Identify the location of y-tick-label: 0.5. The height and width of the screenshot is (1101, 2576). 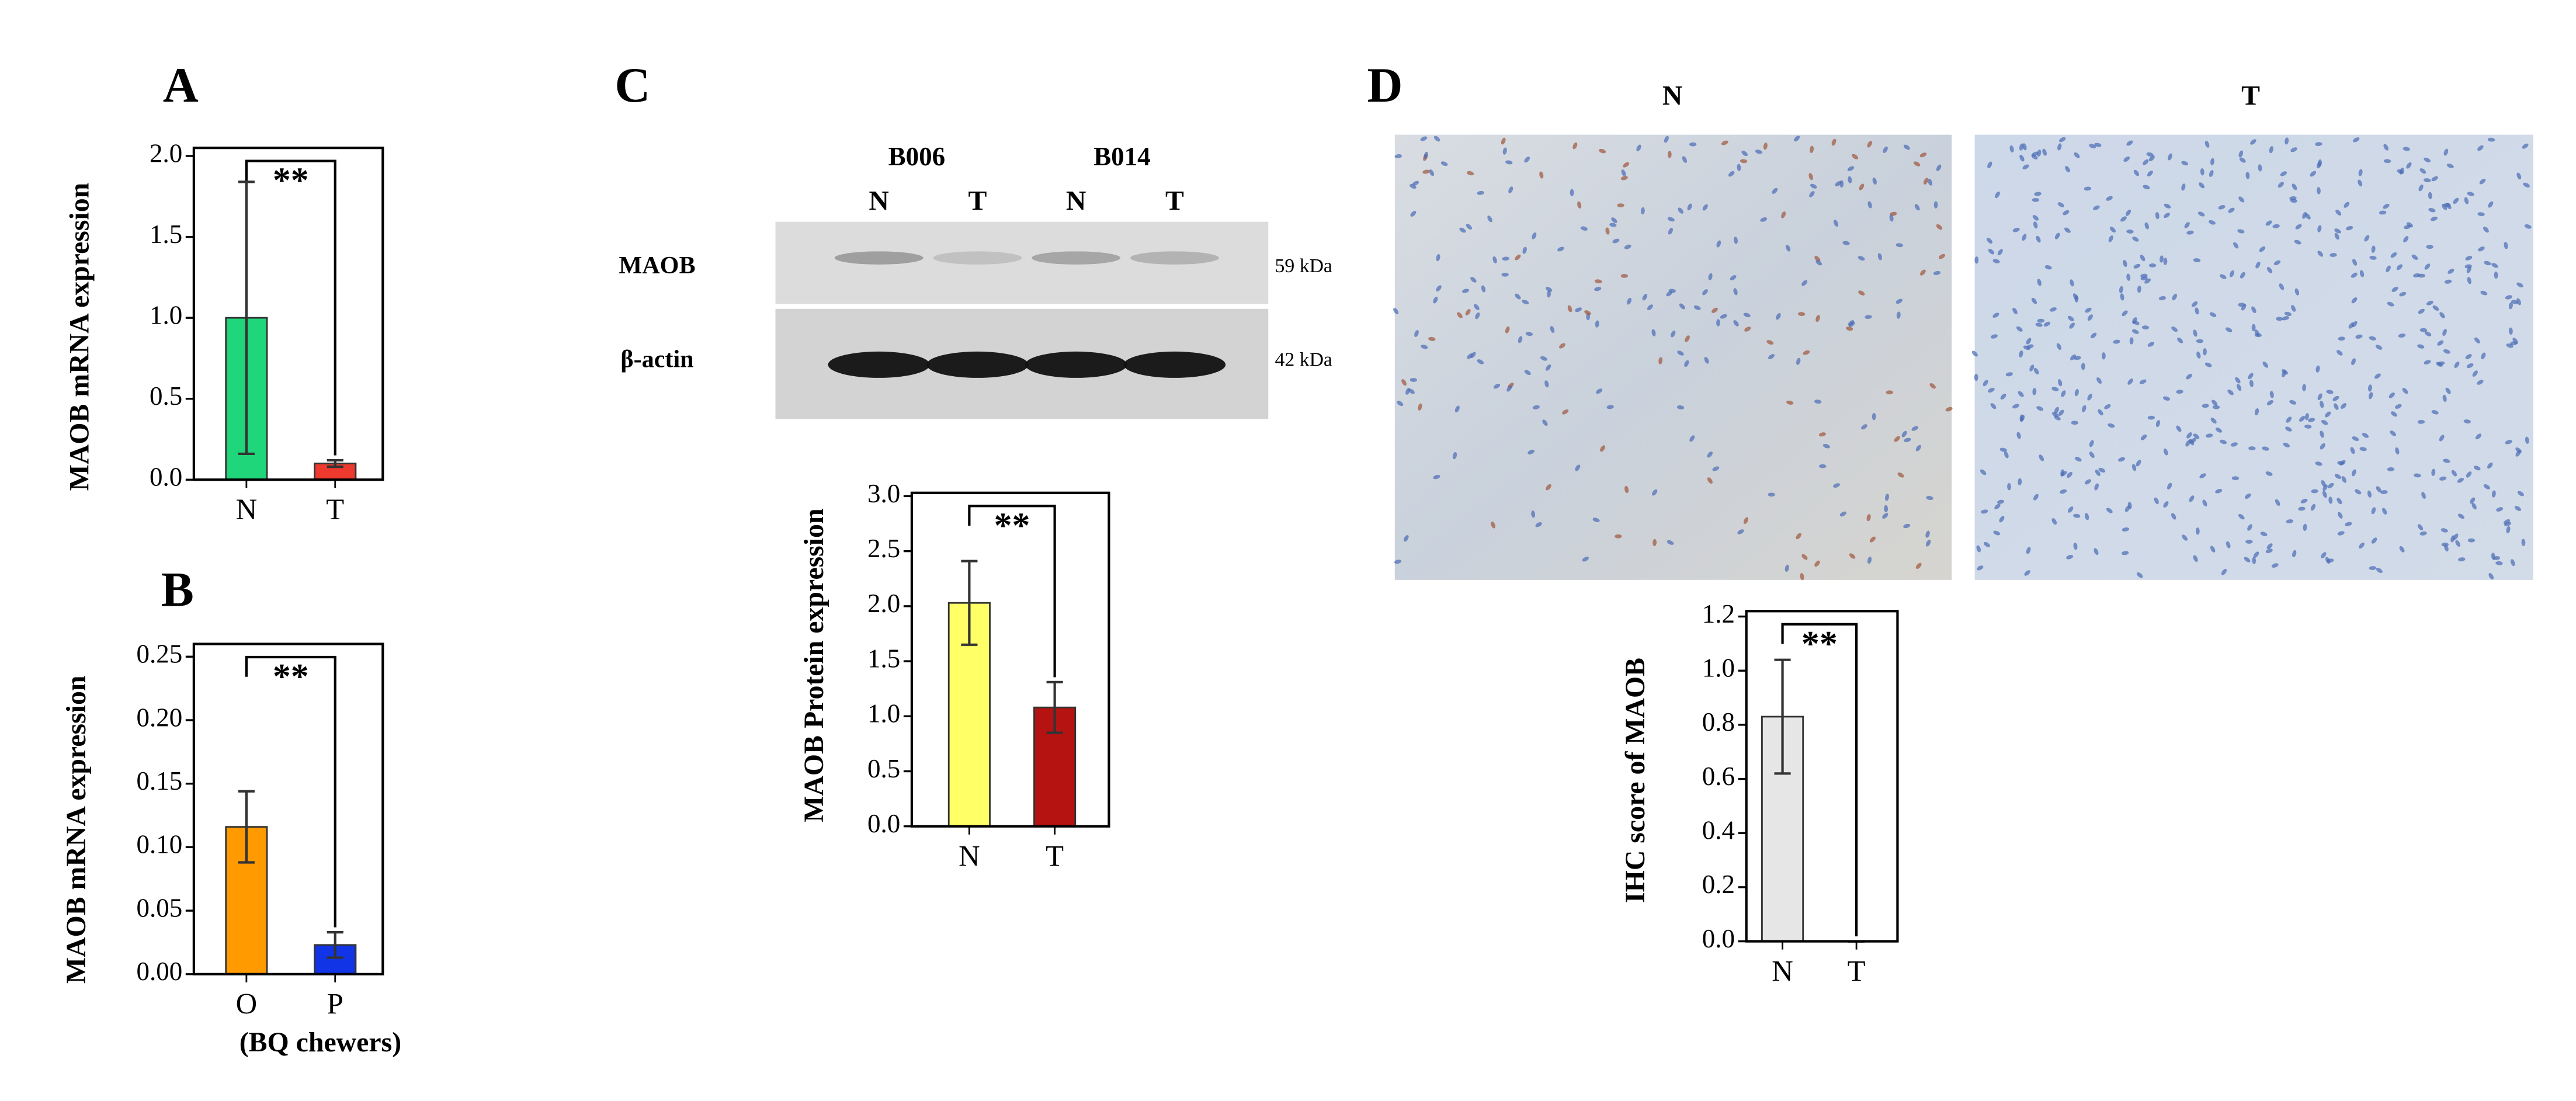
(166, 396).